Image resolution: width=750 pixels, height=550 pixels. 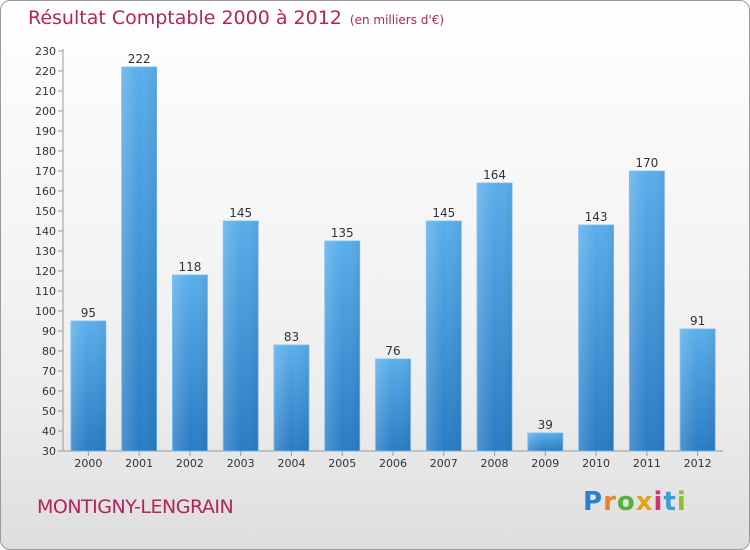 What do you see at coordinates (49, 451) in the screenshot?
I see `y-tick-label: 30` at bounding box center [49, 451].